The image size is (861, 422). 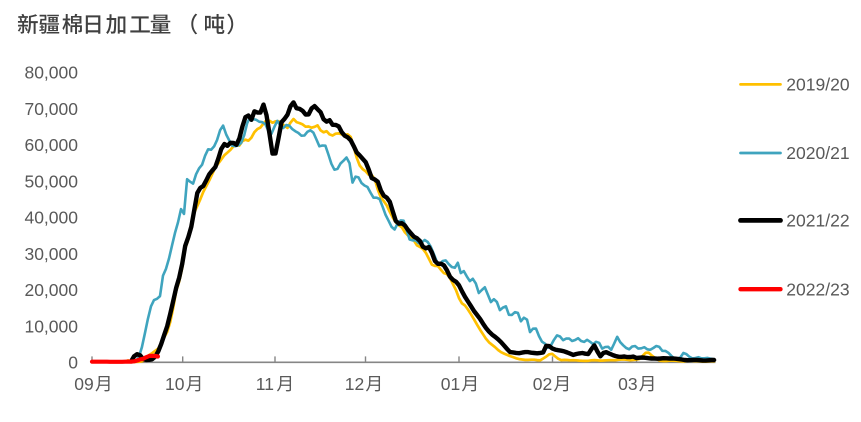 I want to click on svg-text: 02, so click(x=542, y=384).